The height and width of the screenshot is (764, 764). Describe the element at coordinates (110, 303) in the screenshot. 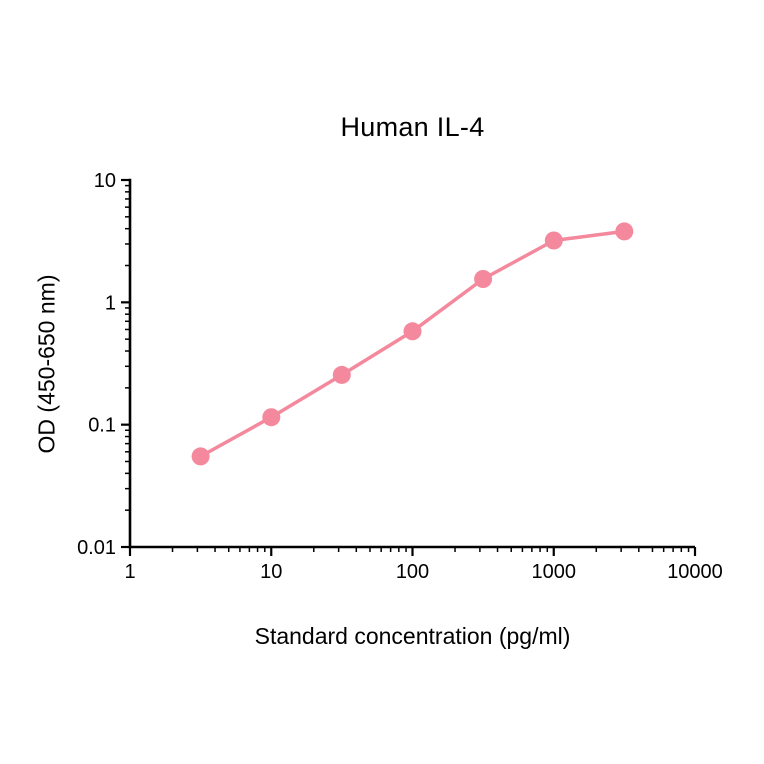

I see `y-tick-label: 1` at that location.